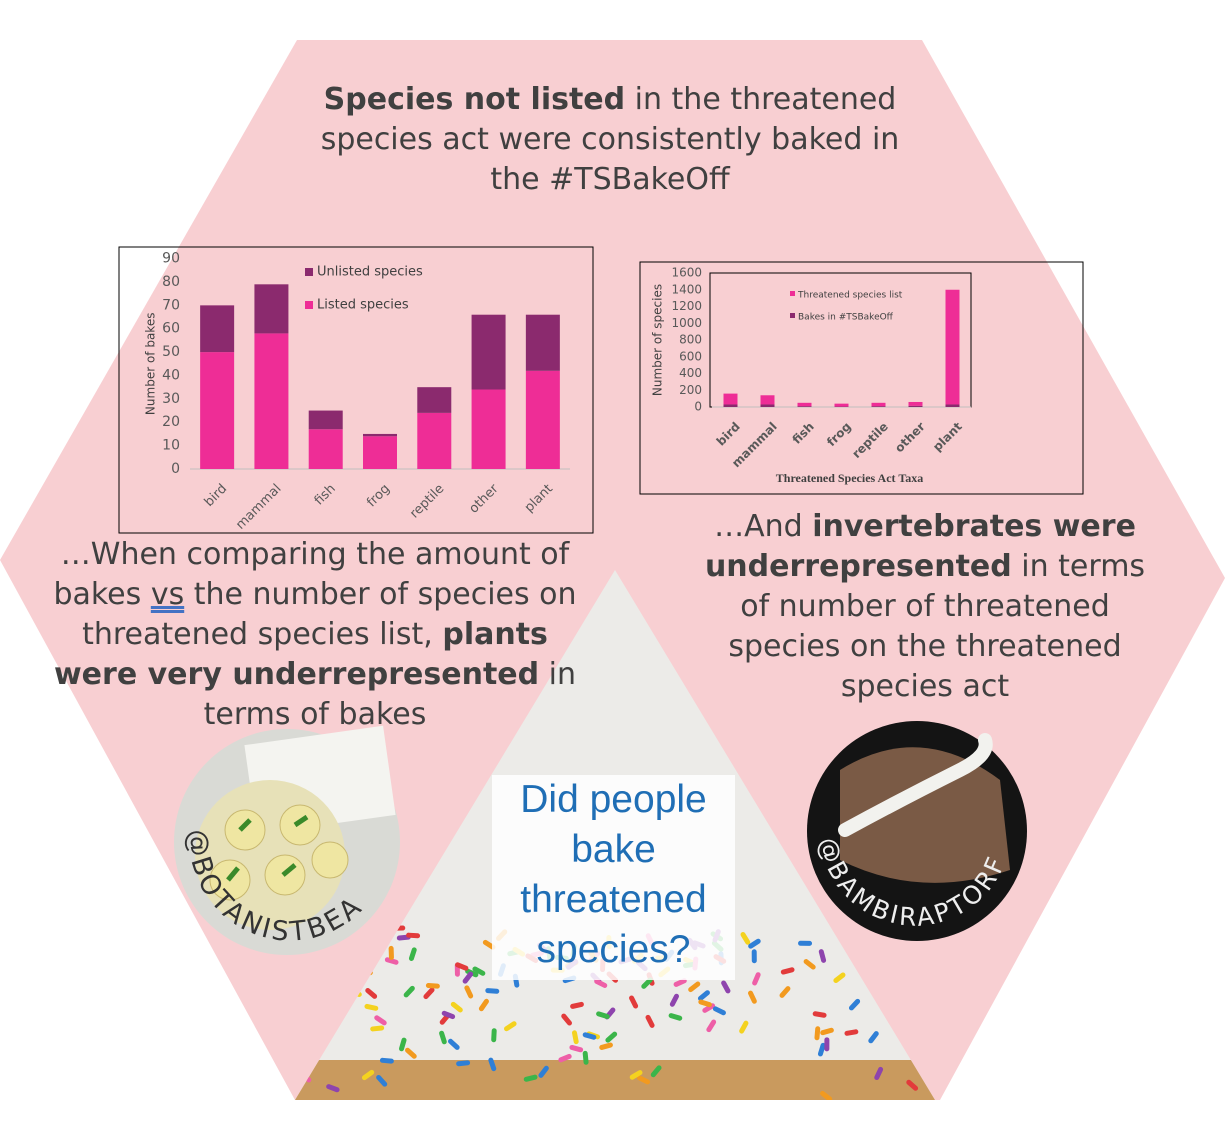 The width and height of the screenshot is (1227, 1122). I want to click on y-tick-label: 10, so click(171, 446).